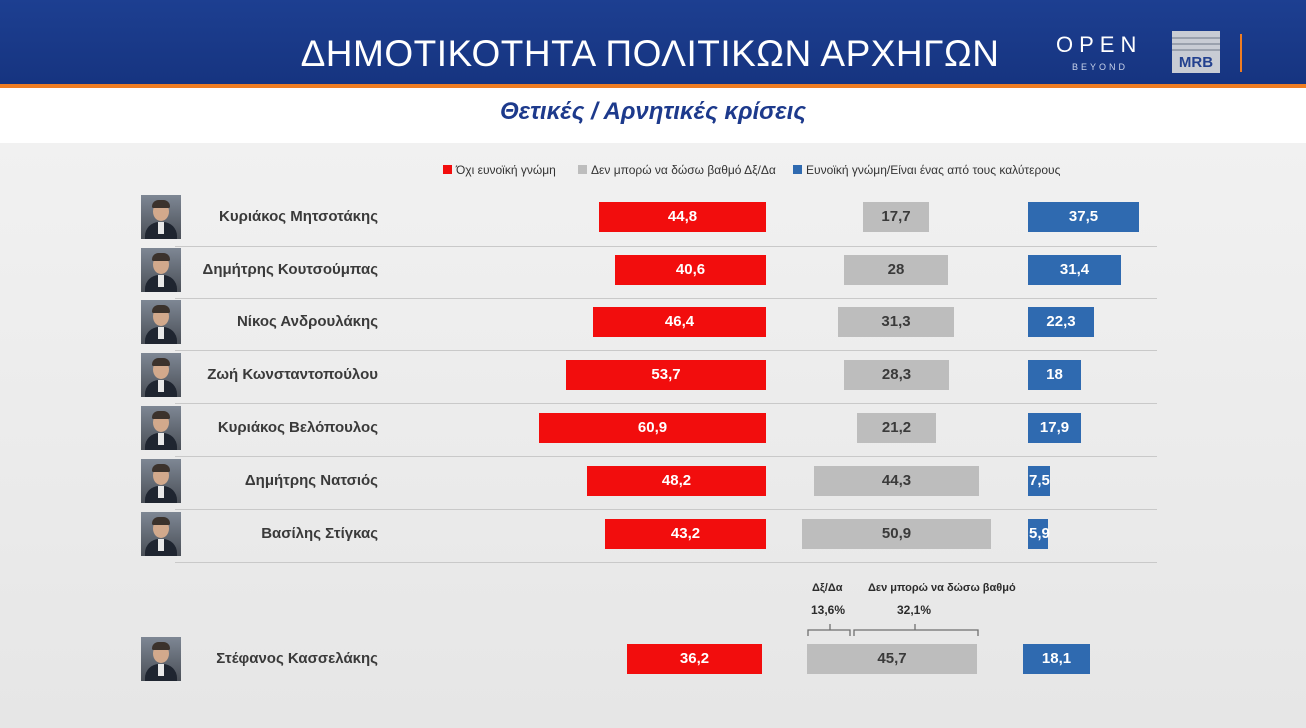 The height and width of the screenshot is (728, 1306). I want to click on politician-name: Δημήτρης Κουτσούμπας, so click(290, 269).